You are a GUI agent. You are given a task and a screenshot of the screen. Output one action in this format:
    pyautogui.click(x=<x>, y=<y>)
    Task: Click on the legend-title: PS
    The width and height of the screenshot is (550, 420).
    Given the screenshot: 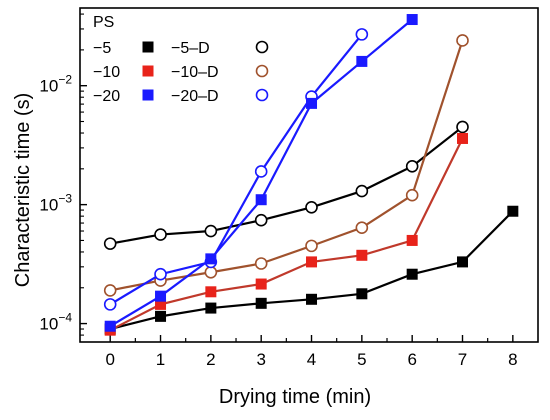 What is the action you would take?
    pyautogui.click(x=103, y=22)
    